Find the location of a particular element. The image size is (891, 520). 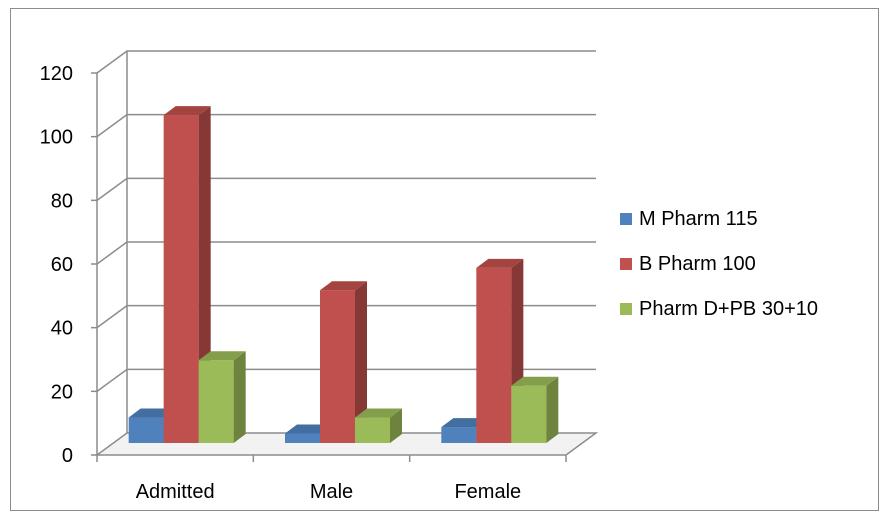

legend-label: Pharm D+PB 30+10 is located at coordinates (728, 309).